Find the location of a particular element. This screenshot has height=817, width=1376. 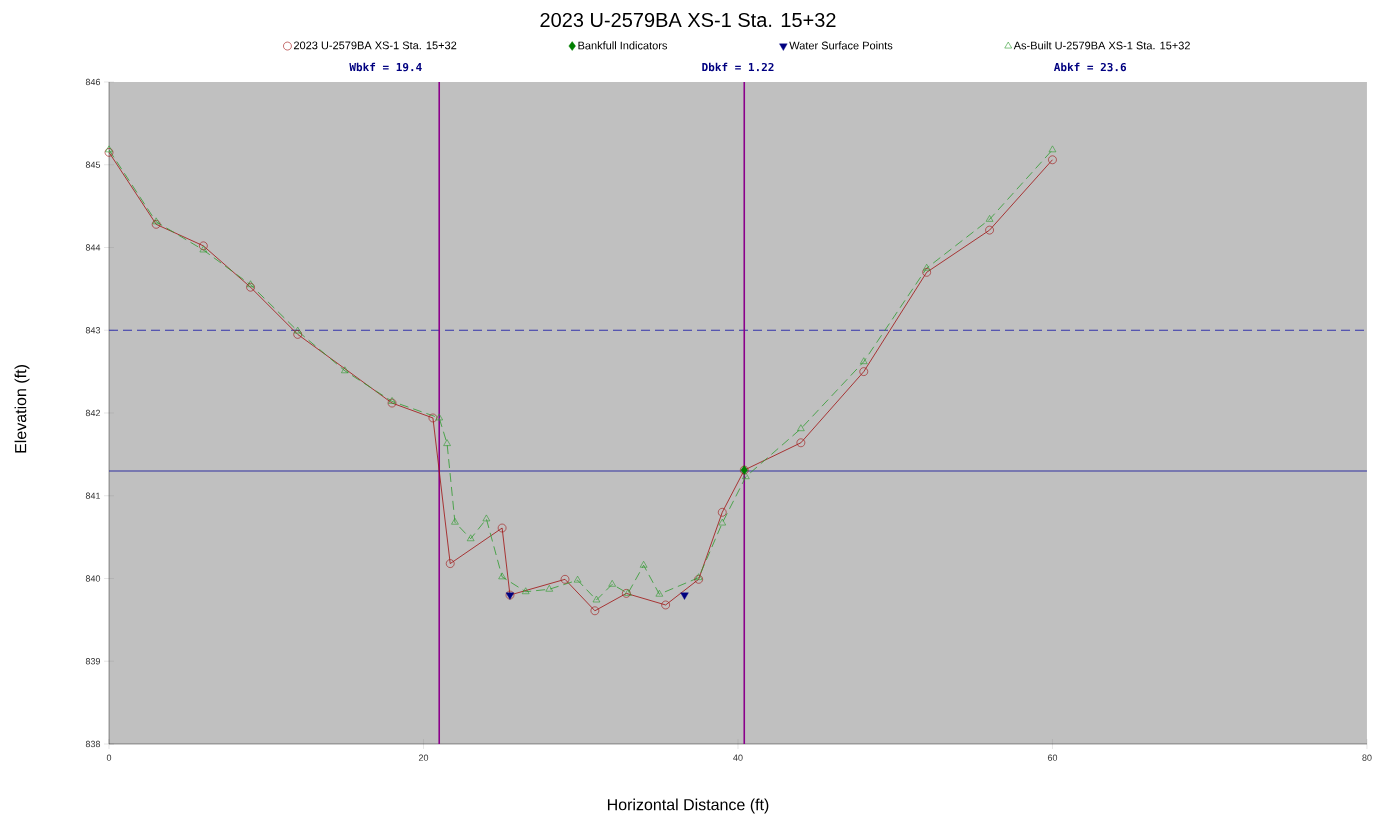

y-tick-label: 845 is located at coordinates (93, 164).